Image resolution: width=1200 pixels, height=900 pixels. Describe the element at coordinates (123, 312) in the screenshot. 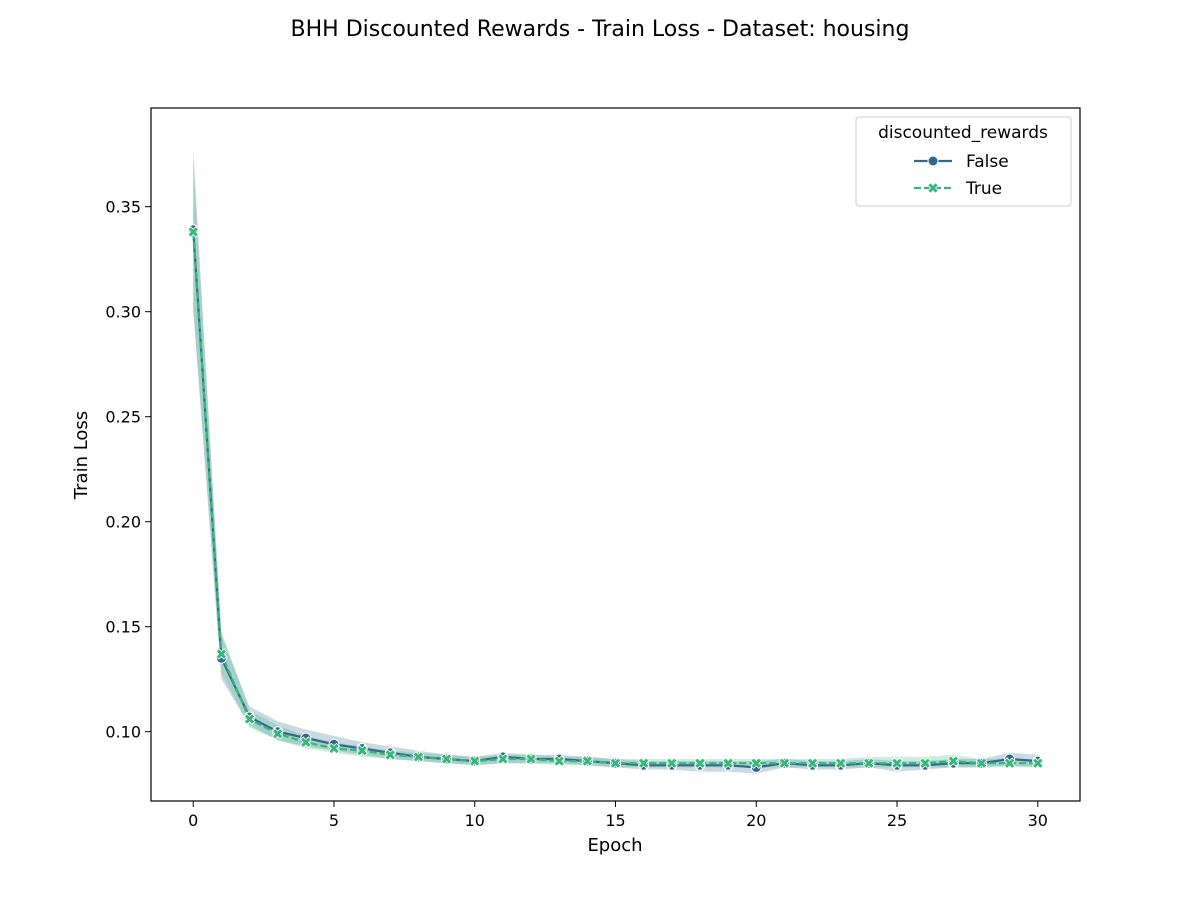

I see `y-tick-label: 0.30` at that location.